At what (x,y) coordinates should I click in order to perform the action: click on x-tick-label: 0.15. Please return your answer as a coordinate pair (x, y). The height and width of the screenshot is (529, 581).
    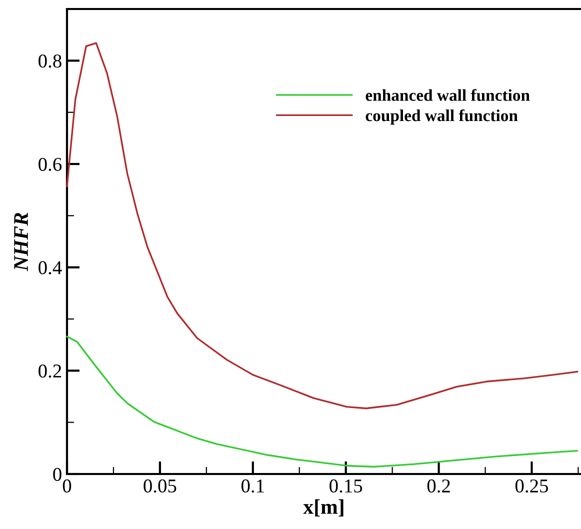
    Looking at the image, I should click on (346, 486).